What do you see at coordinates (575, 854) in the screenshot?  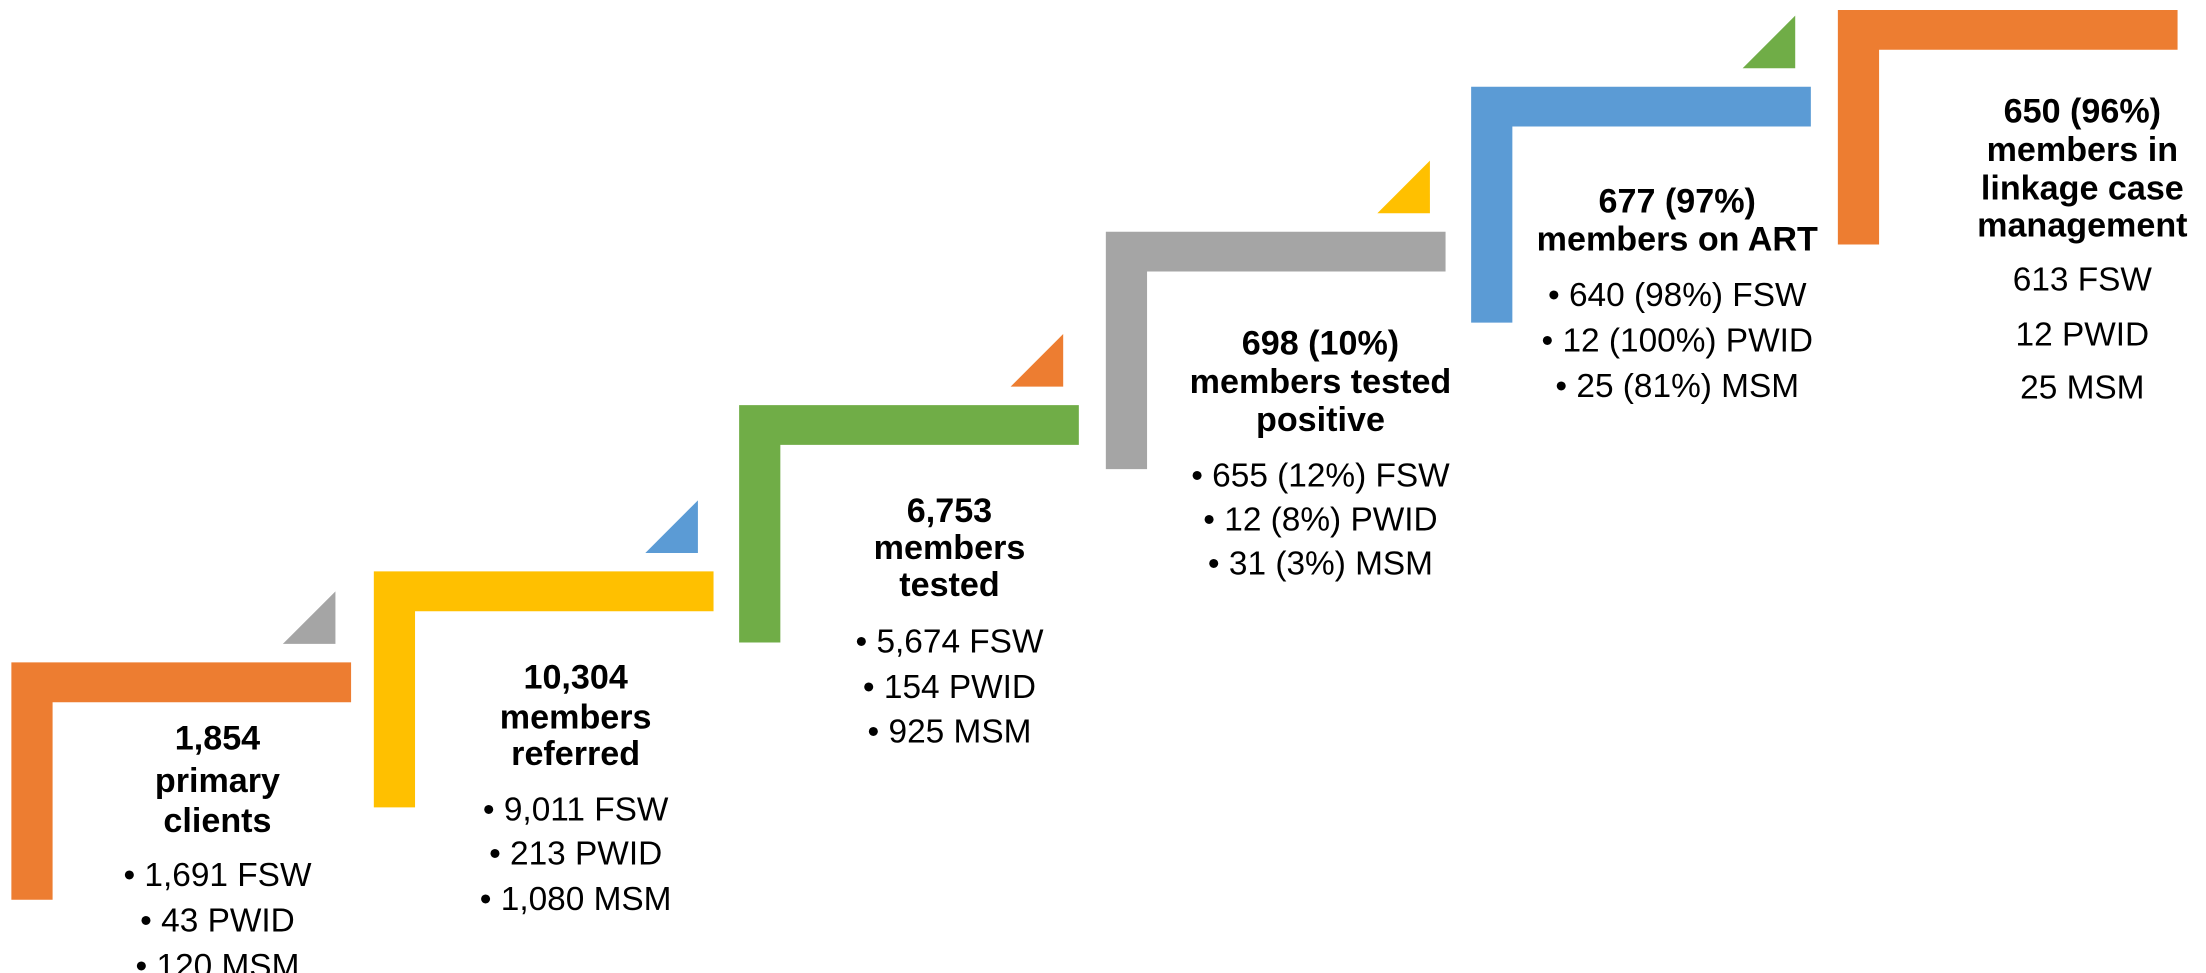 I see `step-item: • 213 PWID` at bounding box center [575, 854].